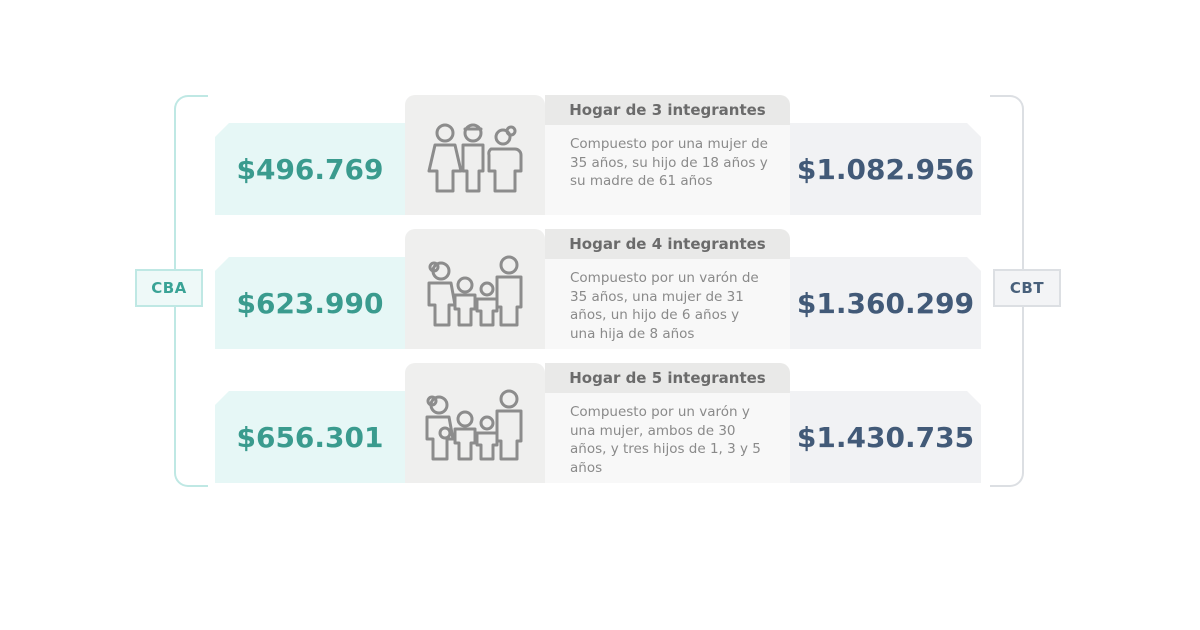 The width and height of the screenshot is (1200, 630). Describe the element at coordinates (169, 288) in the screenshot. I see `cba-label: CBA` at that location.